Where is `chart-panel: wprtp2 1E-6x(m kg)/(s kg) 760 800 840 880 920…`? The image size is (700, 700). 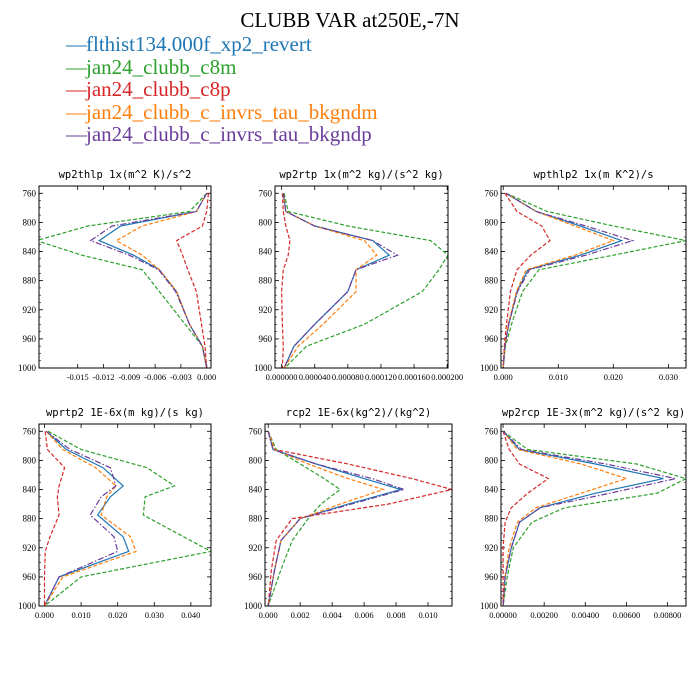 chart-panel: wprtp2 1E-6x(m kg)/(s kg) 760 800 840 880 920… is located at coordinates (115, 513).